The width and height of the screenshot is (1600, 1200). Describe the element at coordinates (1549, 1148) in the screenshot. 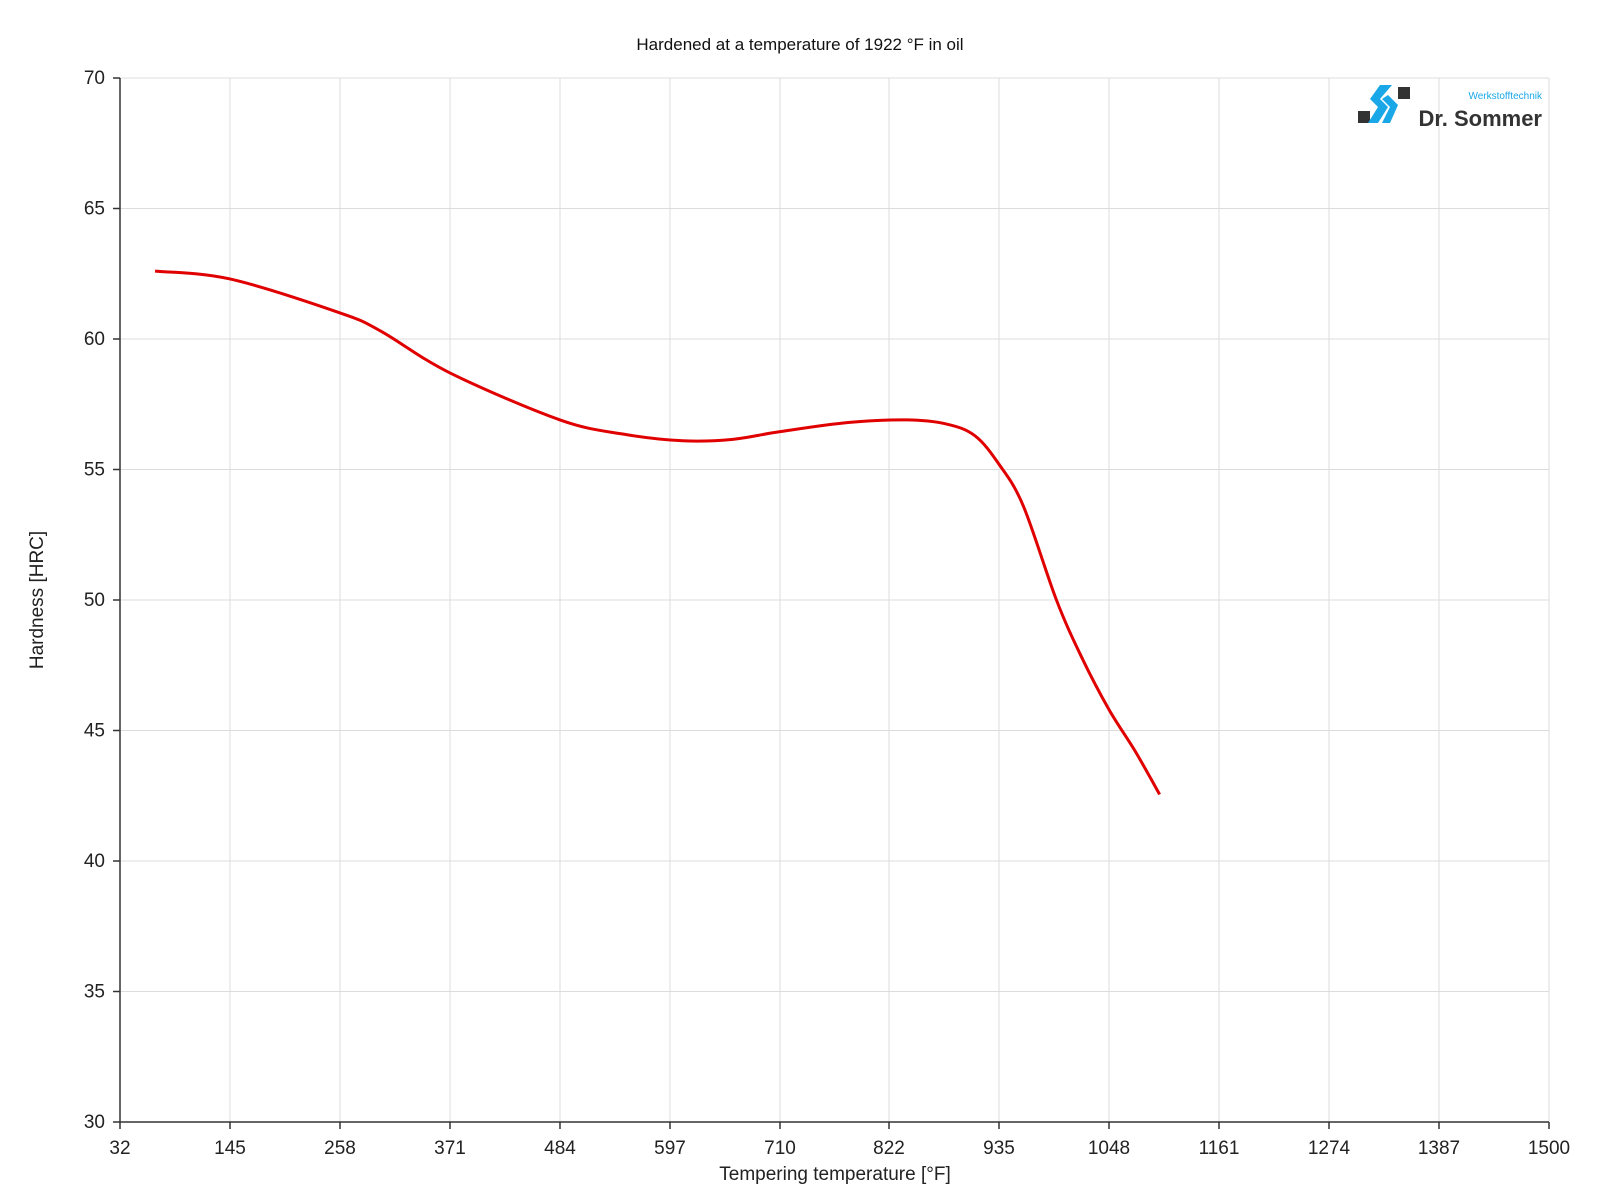

I see `x-tick-label: 1500` at that location.